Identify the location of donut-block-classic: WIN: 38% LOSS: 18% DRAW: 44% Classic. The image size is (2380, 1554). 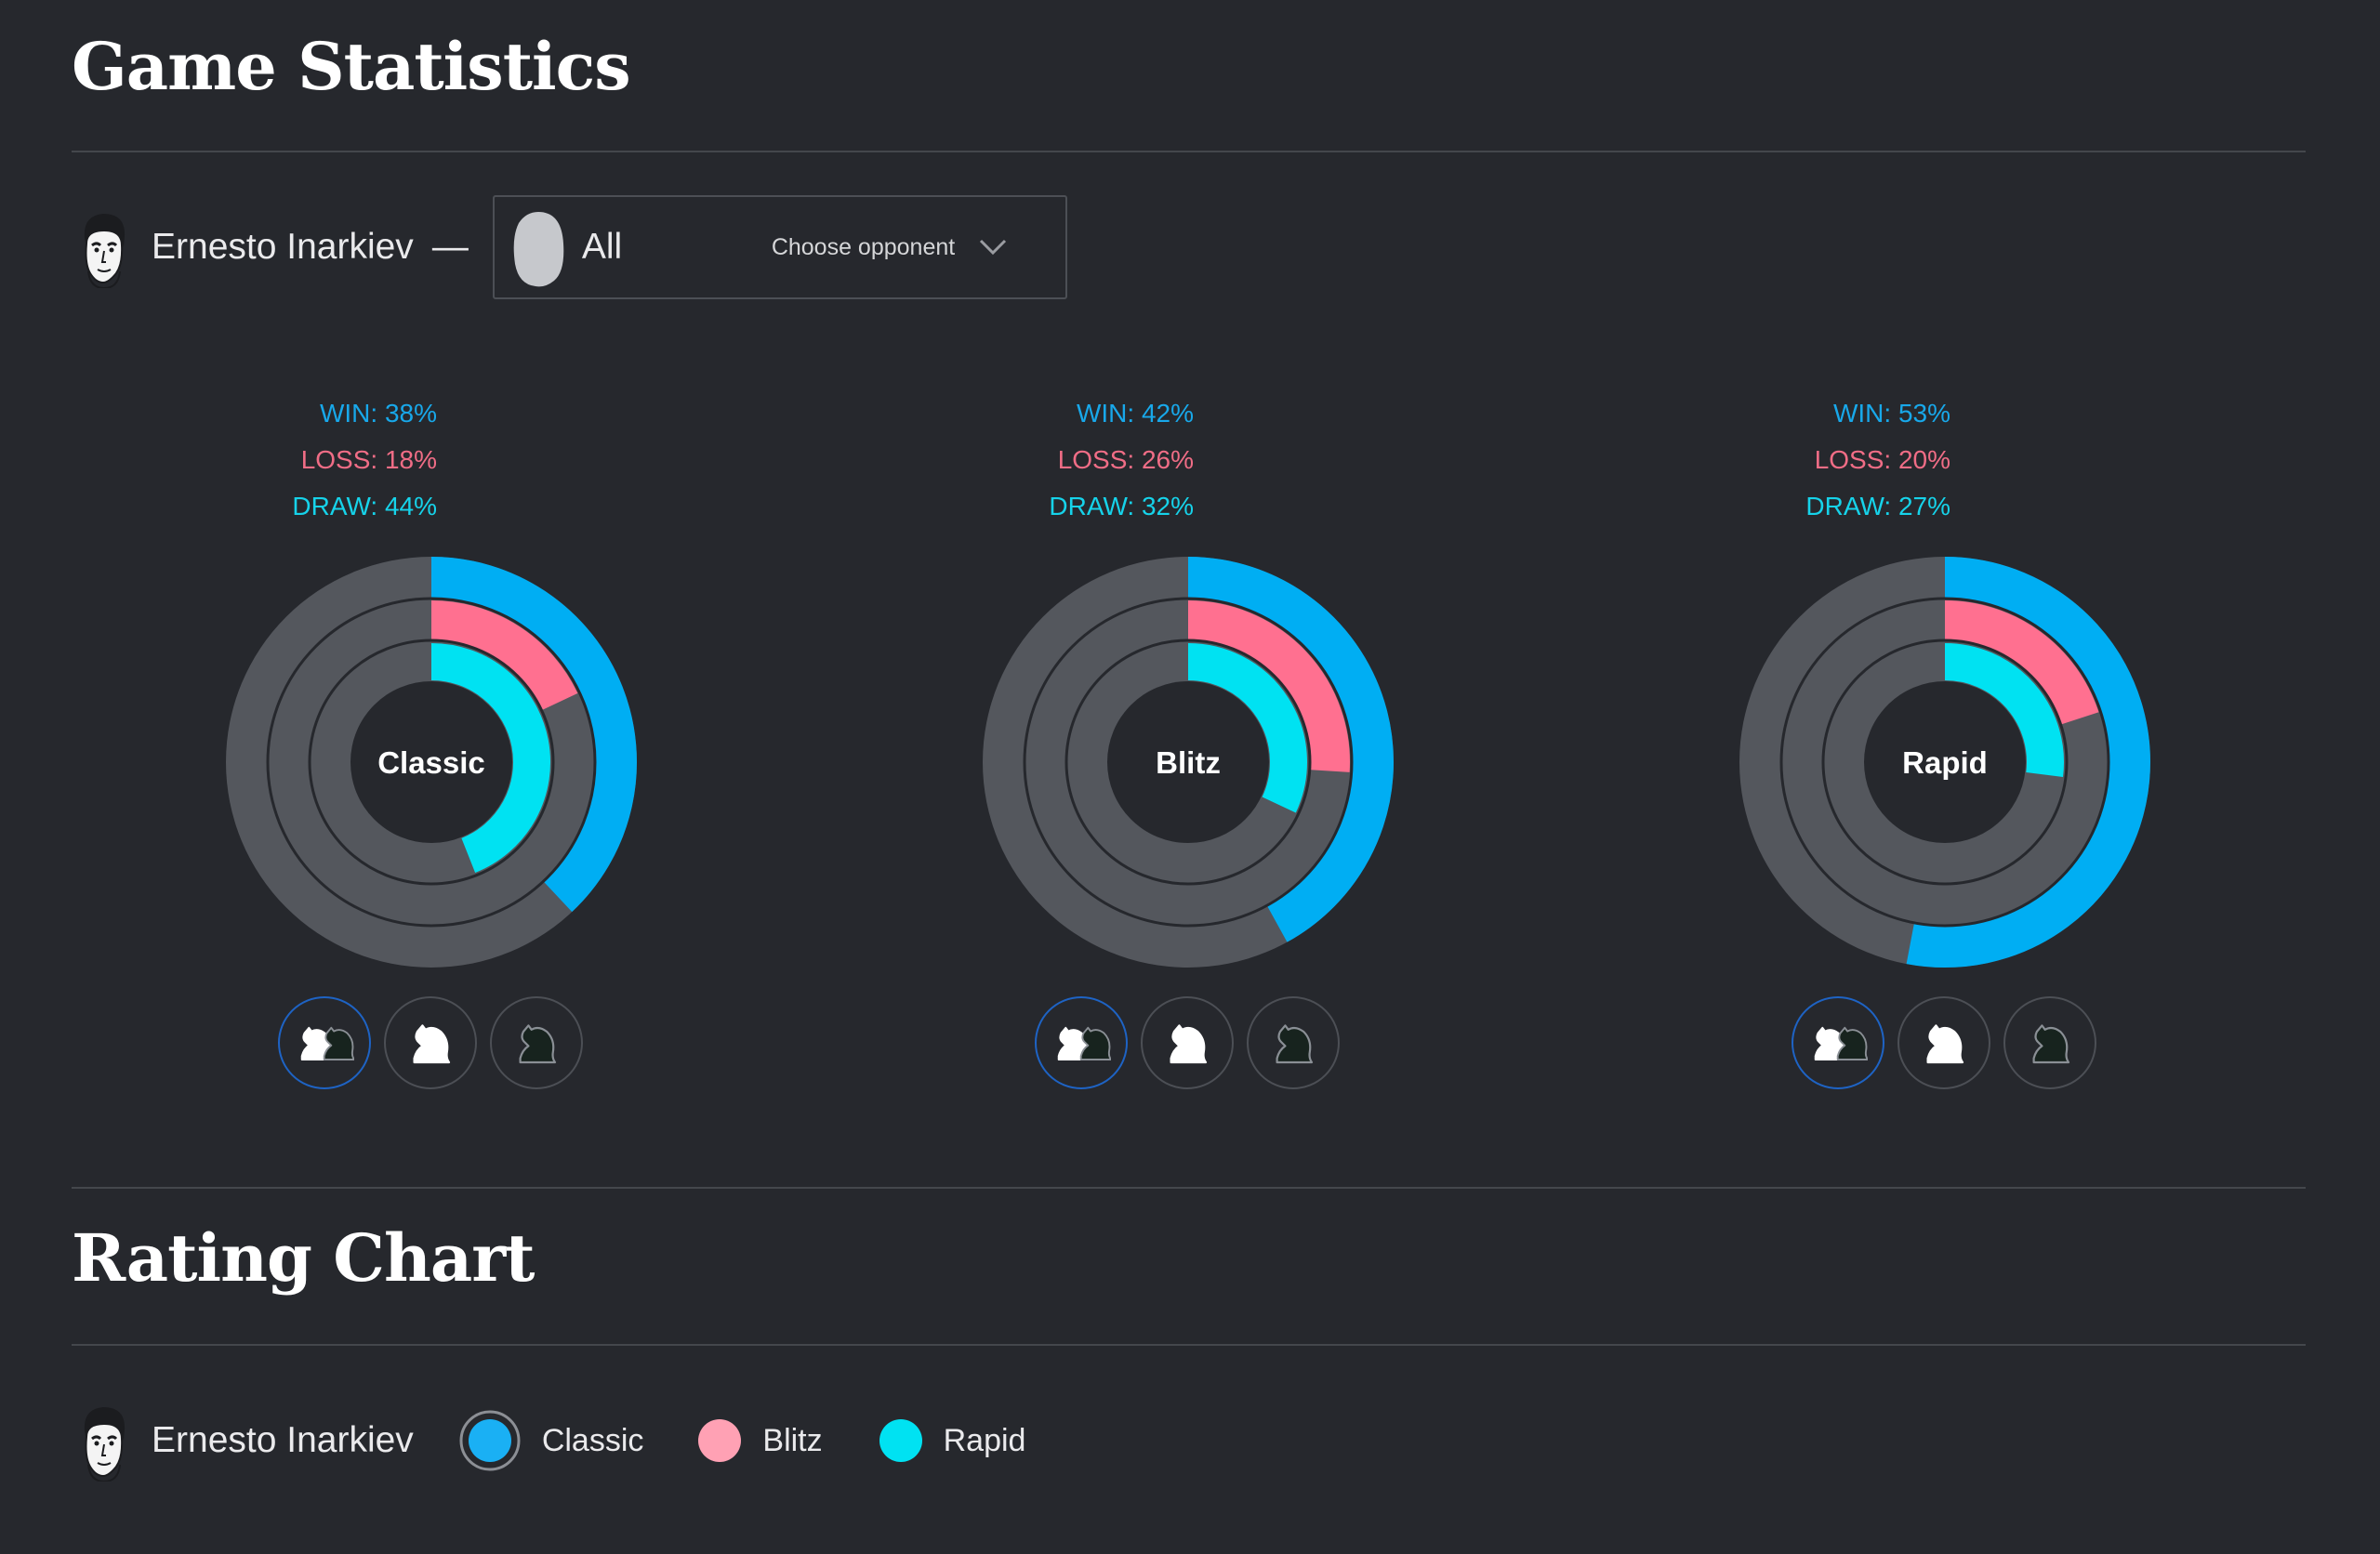
(496, 743).